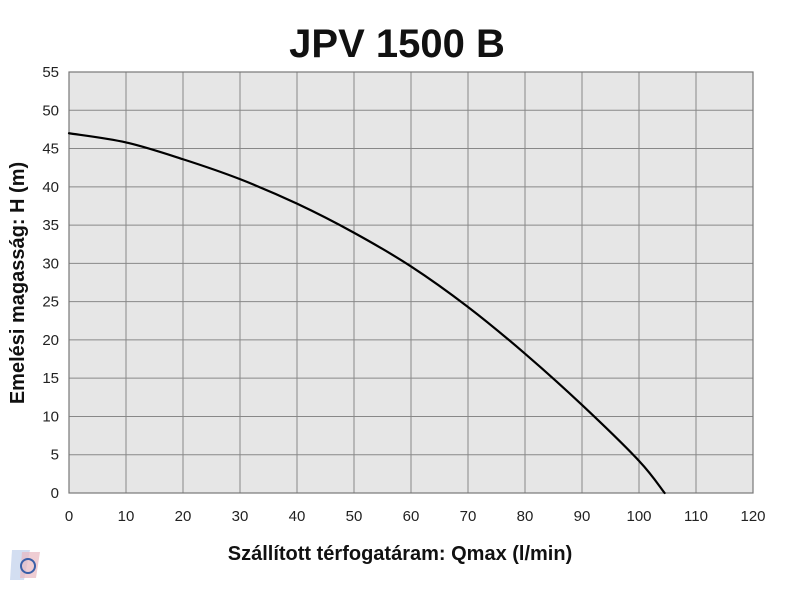 The width and height of the screenshot is (800, 589). What do you see at coordinates (50, 263) in the screenshot?
I see `y-tick-label: 30` at bounding box center [50, 263].